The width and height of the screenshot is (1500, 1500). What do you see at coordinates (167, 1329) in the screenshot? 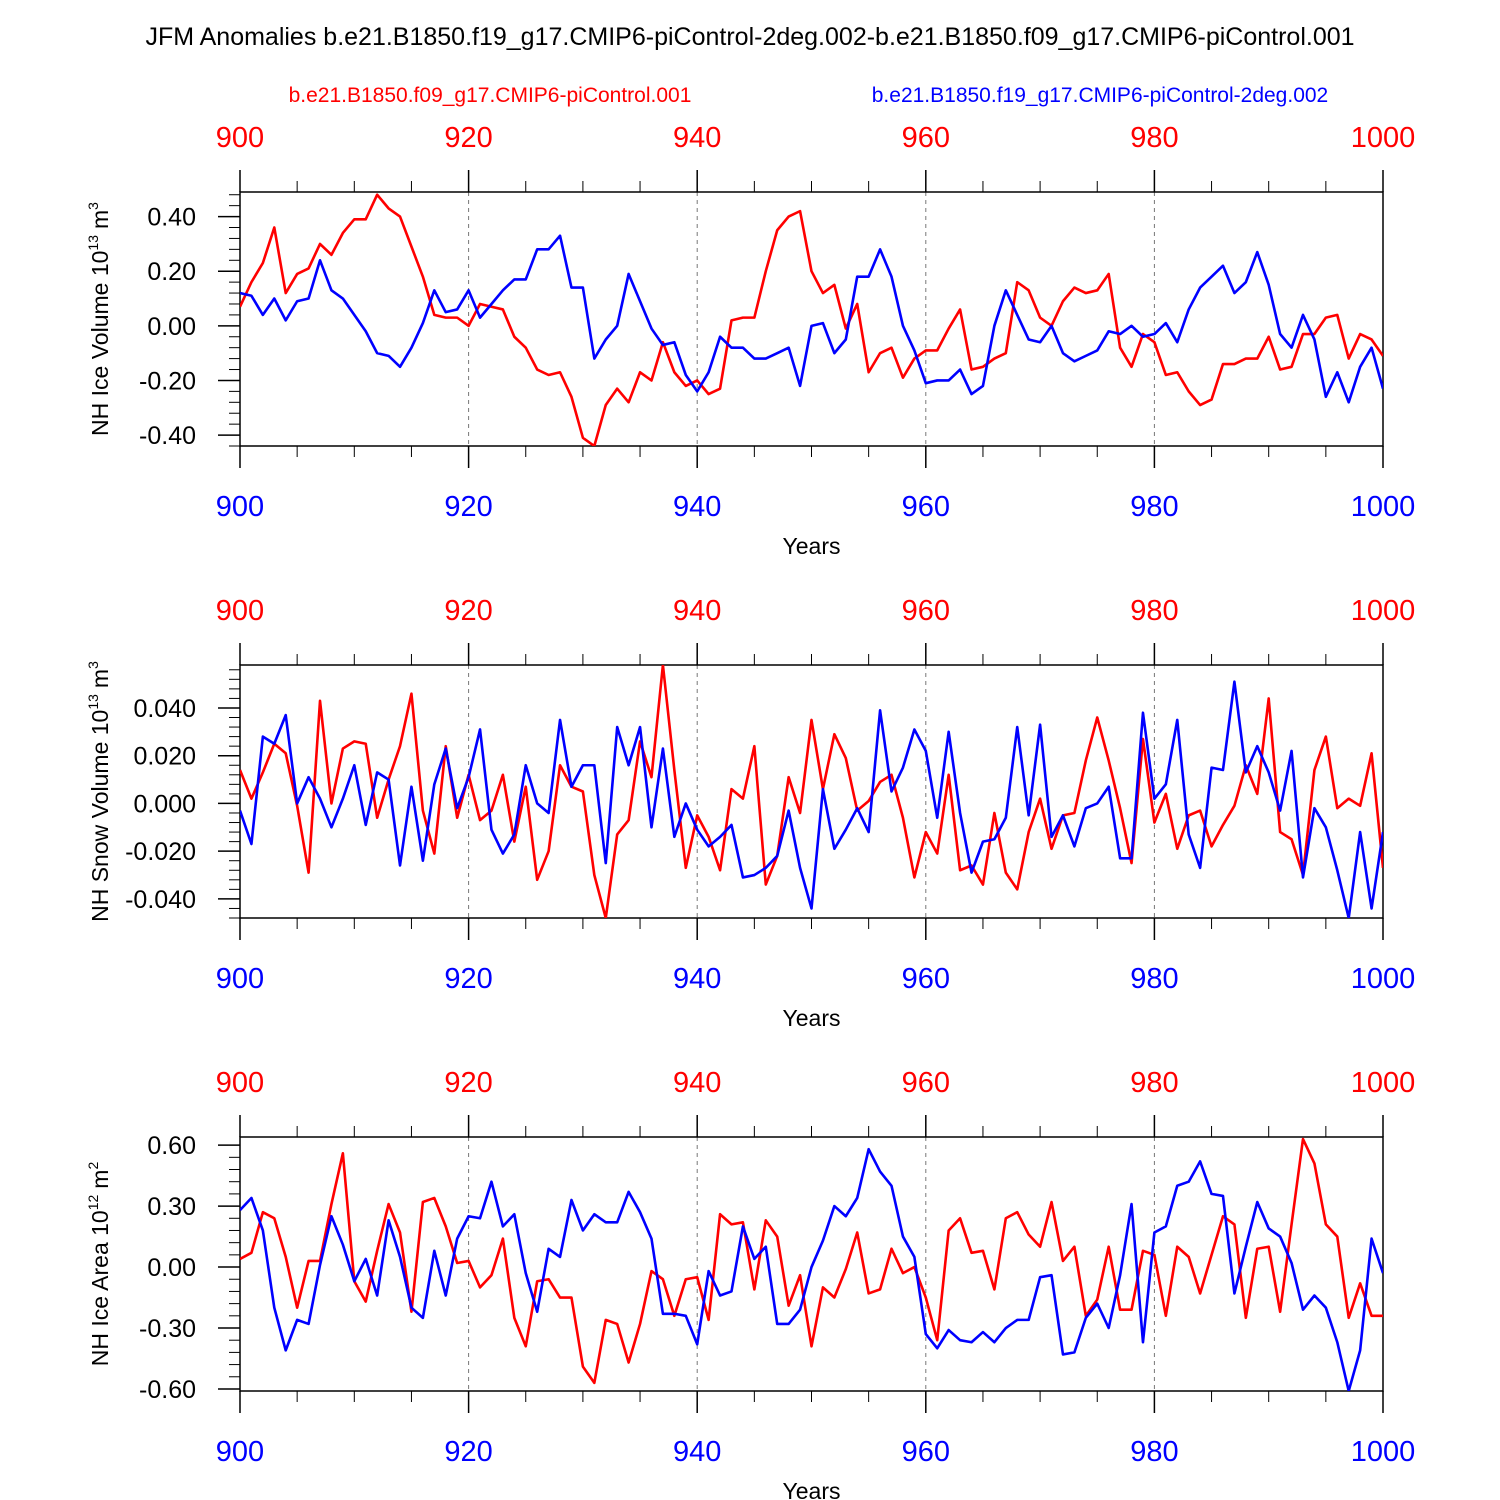
I see `y-tick-label: -0.30` at bounding box center [167, 1329].